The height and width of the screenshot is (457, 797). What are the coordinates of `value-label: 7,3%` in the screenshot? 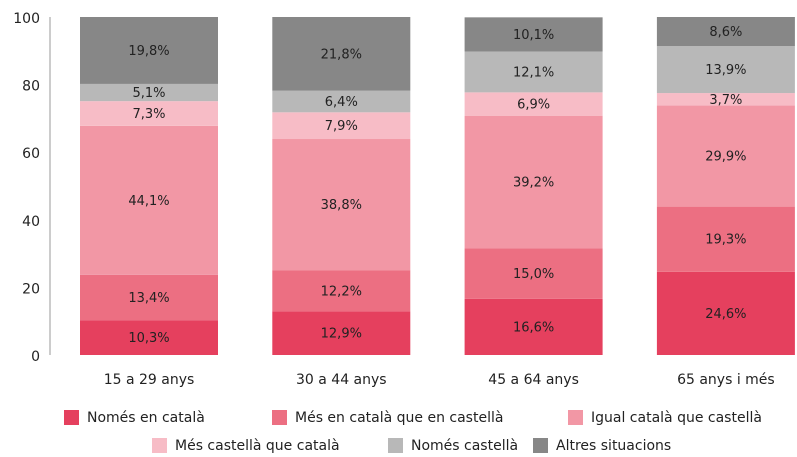 It's located at (148, 114).